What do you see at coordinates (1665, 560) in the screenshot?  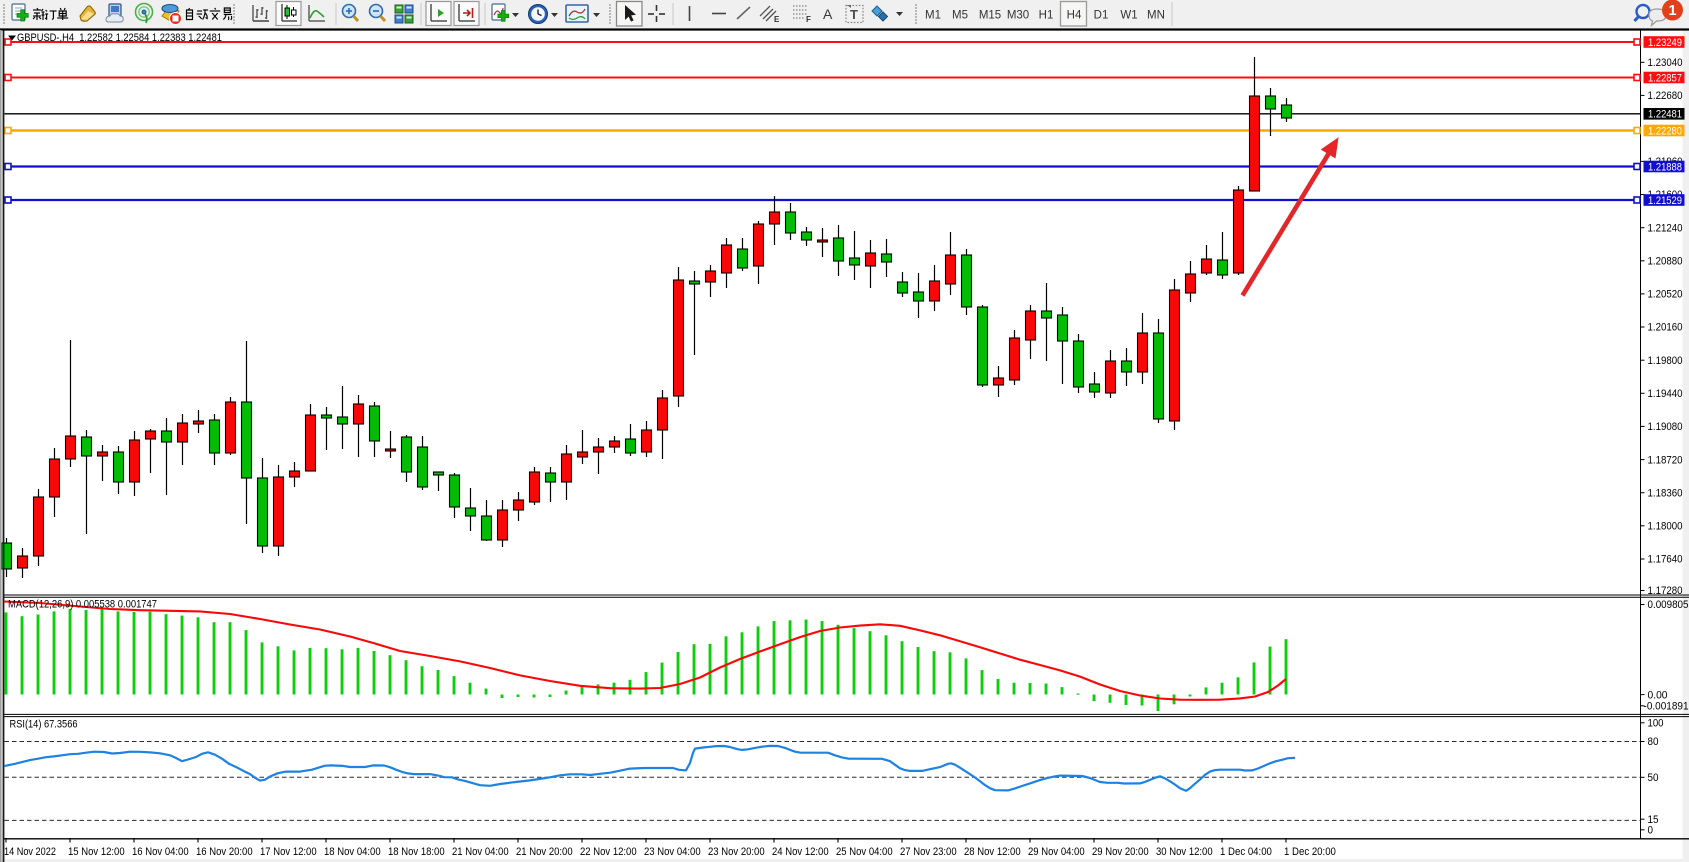 I see `svg-text: 1.17640` at bounding box center [1665, 560].